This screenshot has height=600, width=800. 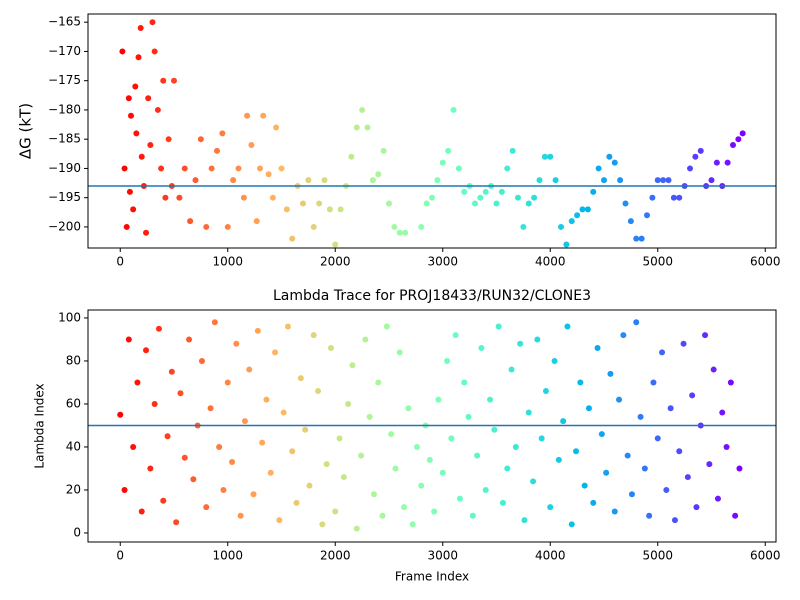 I want to click on y-tick-label: −175, so click(x=64, y=80).